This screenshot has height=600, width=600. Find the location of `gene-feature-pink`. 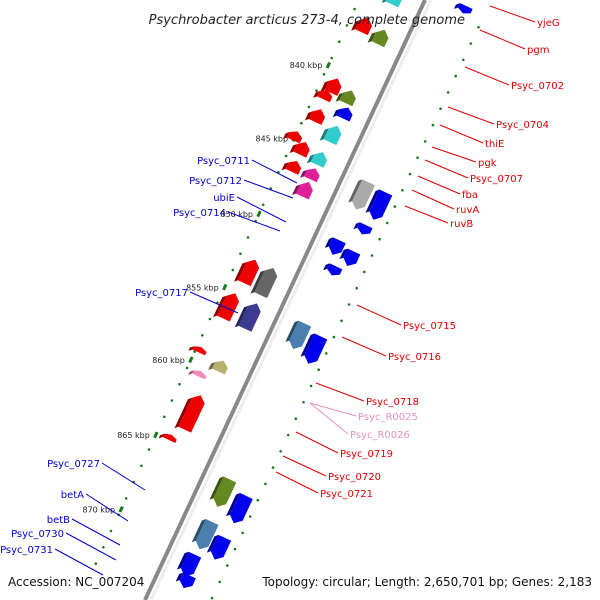

gene-feature-pink is located at coordinates (197, 375).